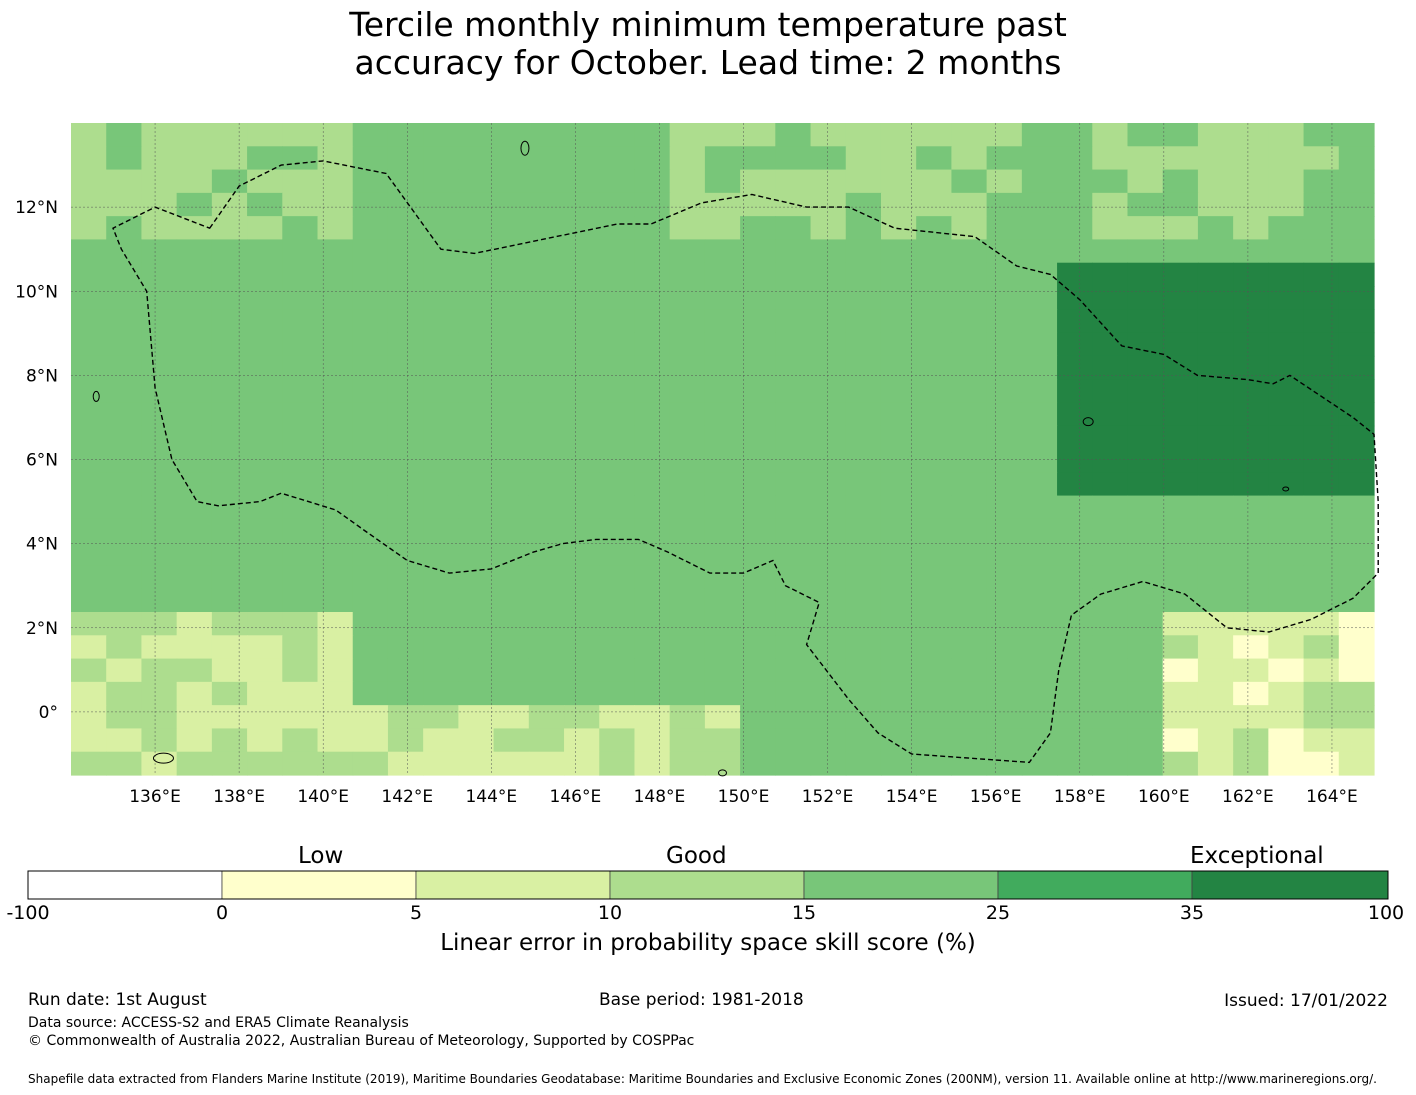 This screenshot has width=1416, height=1095. Describe the element at coordinates (708, 24) in the screenshot. I see `title-line-1: Tercile monthly minimum temperature past` at that location.